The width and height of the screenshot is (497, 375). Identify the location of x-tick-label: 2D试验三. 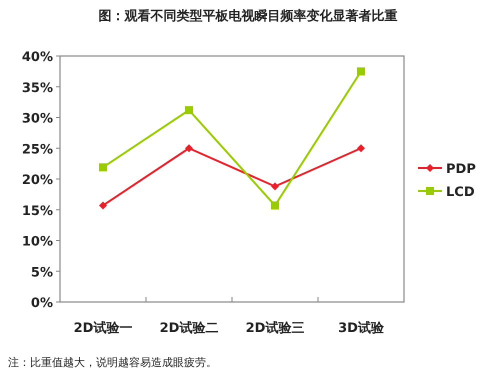
(275, 328).